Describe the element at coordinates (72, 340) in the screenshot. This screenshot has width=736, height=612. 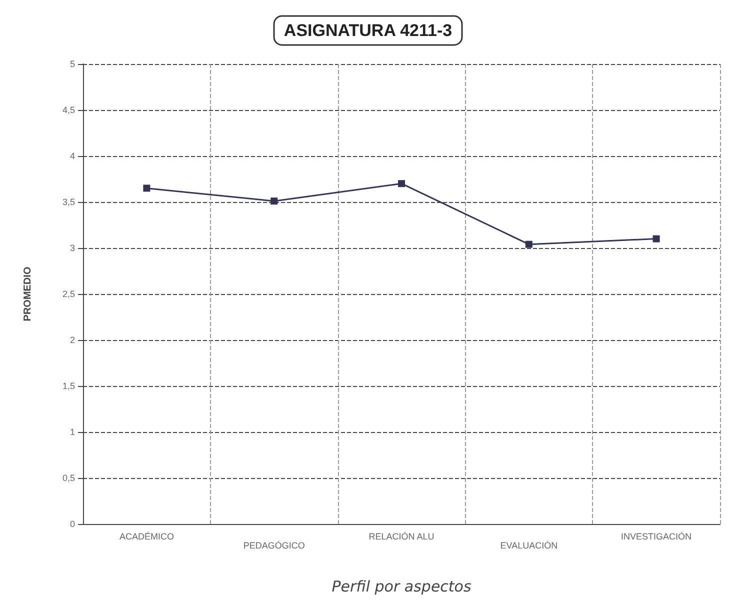
I see `y-tick-label: 2` at that location.